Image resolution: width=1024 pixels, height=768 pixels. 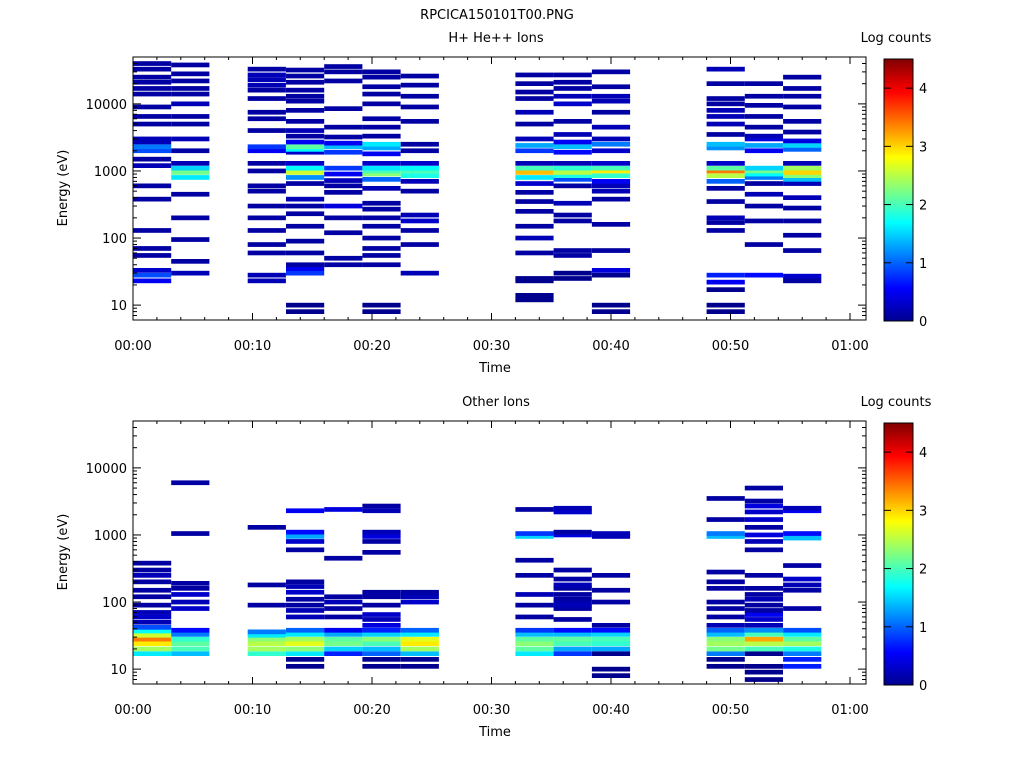 I want to click on x-tick-label: 00:00, so click(x=132, y=346).